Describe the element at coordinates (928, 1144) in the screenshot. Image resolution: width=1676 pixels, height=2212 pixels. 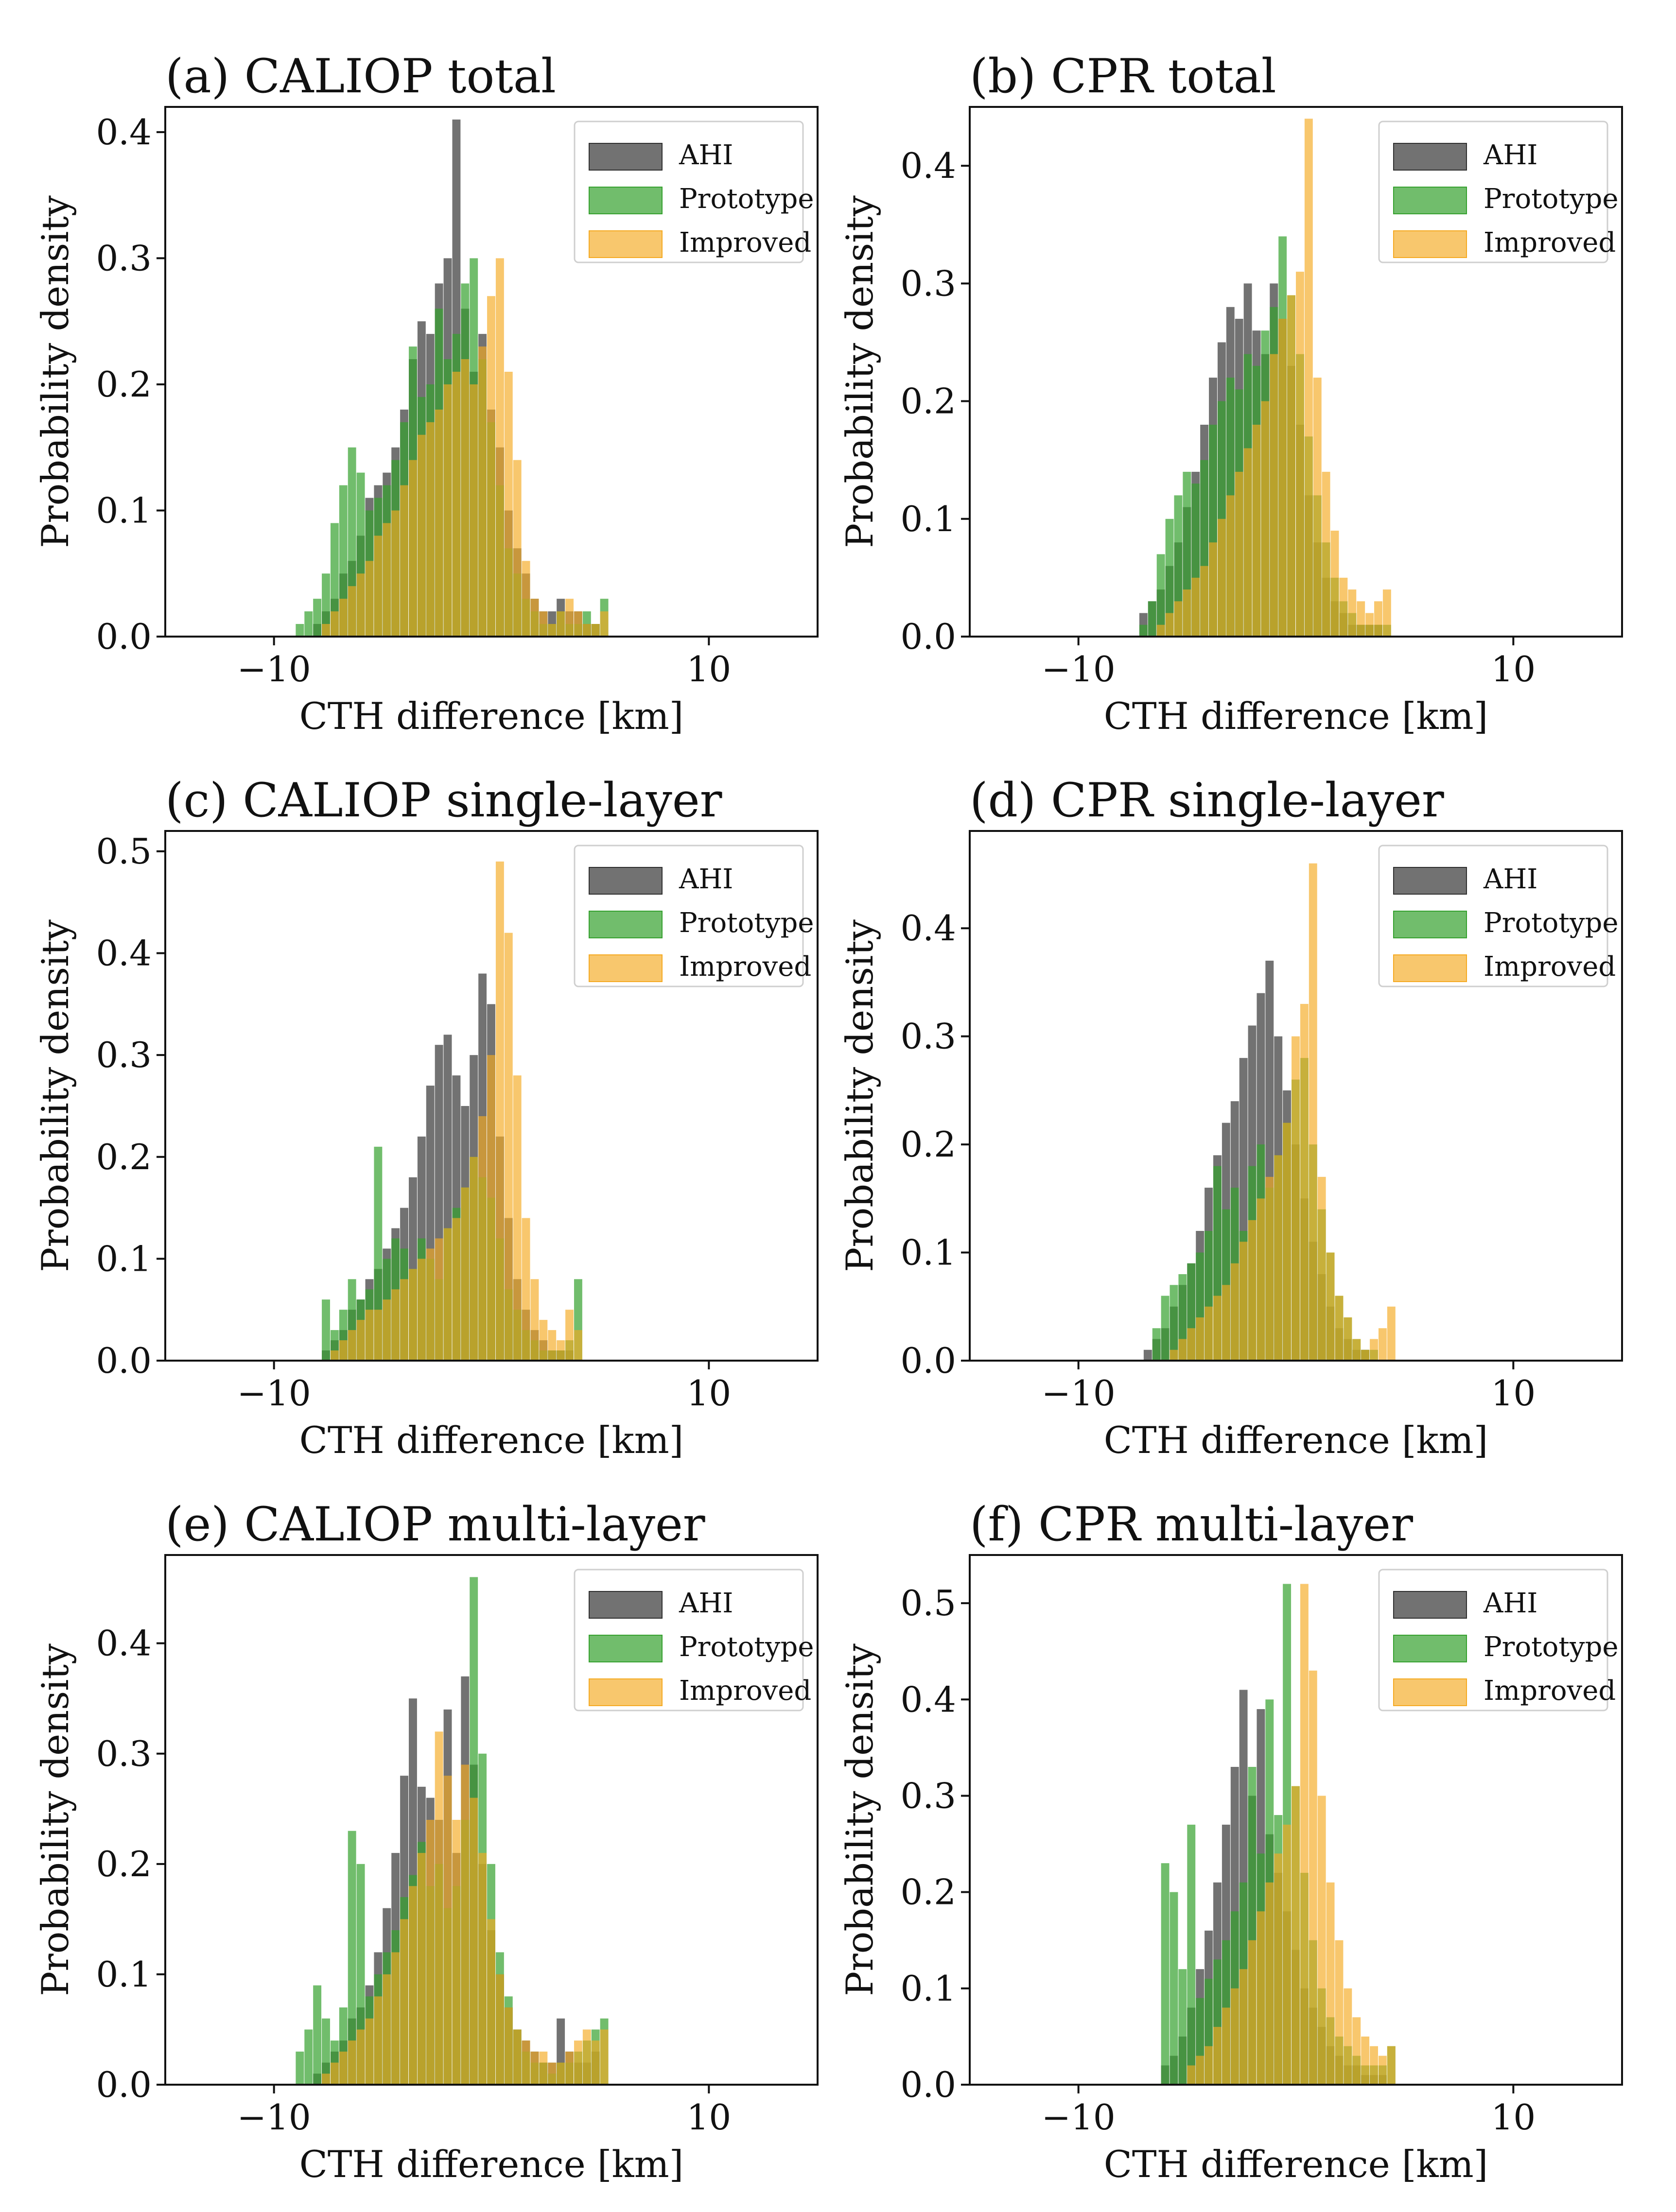
I see `y-tick-label-d-2: 0.2` at that location.